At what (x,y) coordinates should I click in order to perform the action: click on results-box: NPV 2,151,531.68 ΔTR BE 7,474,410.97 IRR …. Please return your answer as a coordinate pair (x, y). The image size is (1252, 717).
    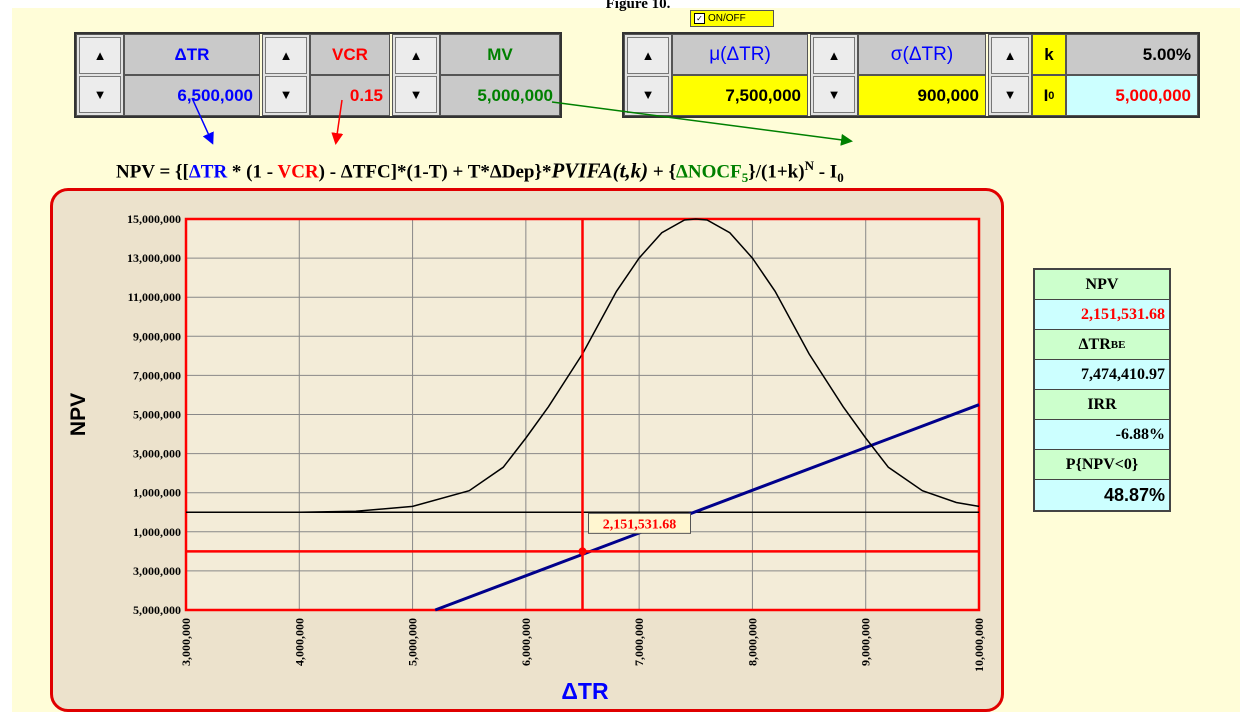
    Looking at the image, I should click on (1102, 390).